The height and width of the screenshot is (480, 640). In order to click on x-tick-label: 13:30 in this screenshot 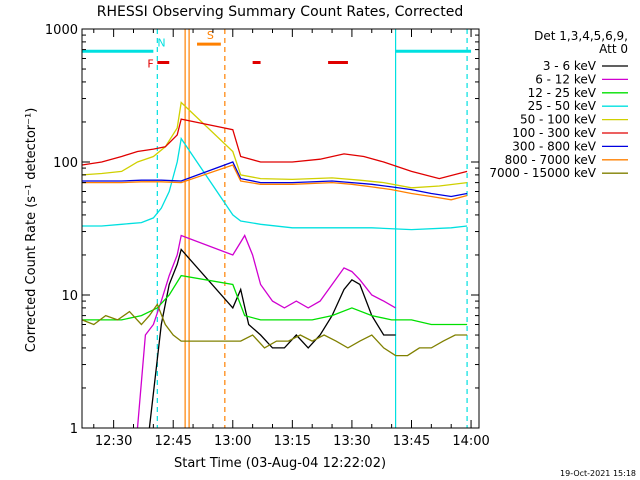, I will do `click(351, 441)`.